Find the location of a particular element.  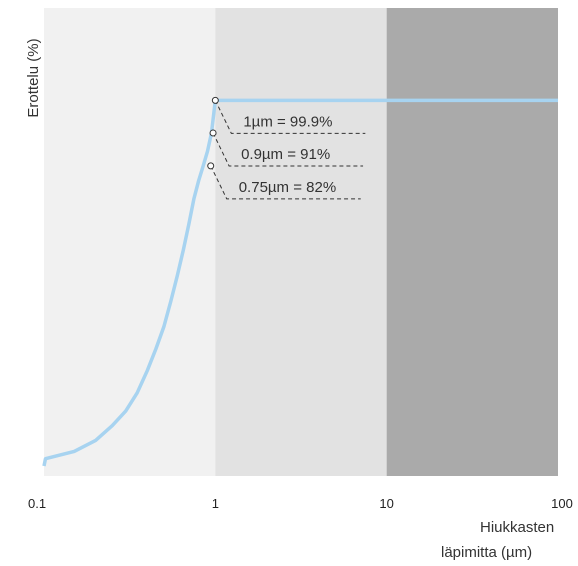

annotations-layer: 1µm = 99.9% 0.9µm = 91% 0.75µm = 82% is located at coordinates (286, 148).